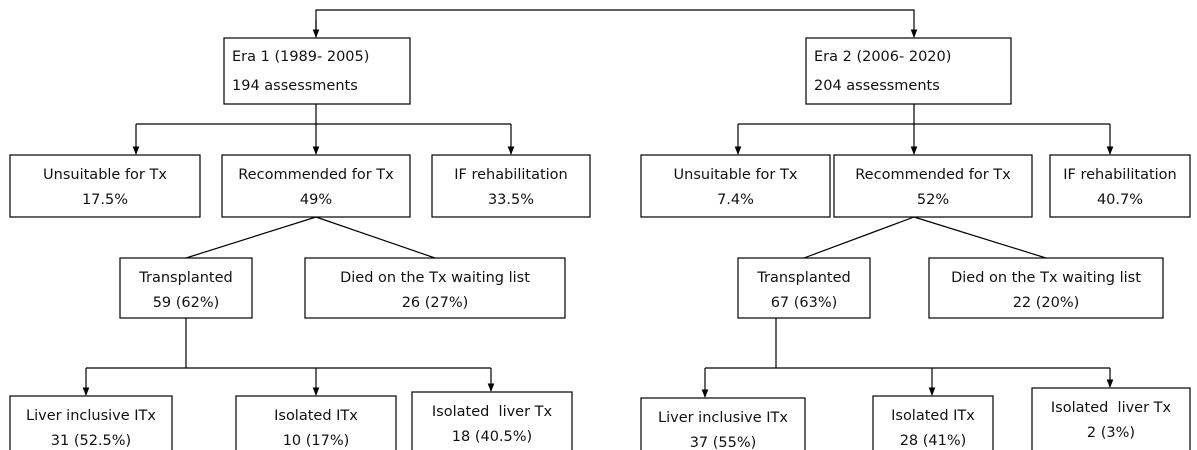  Describe the element at coordinates (877, 86) in the screenshot. I see `era-subtitle: 204 assessments` at that location.